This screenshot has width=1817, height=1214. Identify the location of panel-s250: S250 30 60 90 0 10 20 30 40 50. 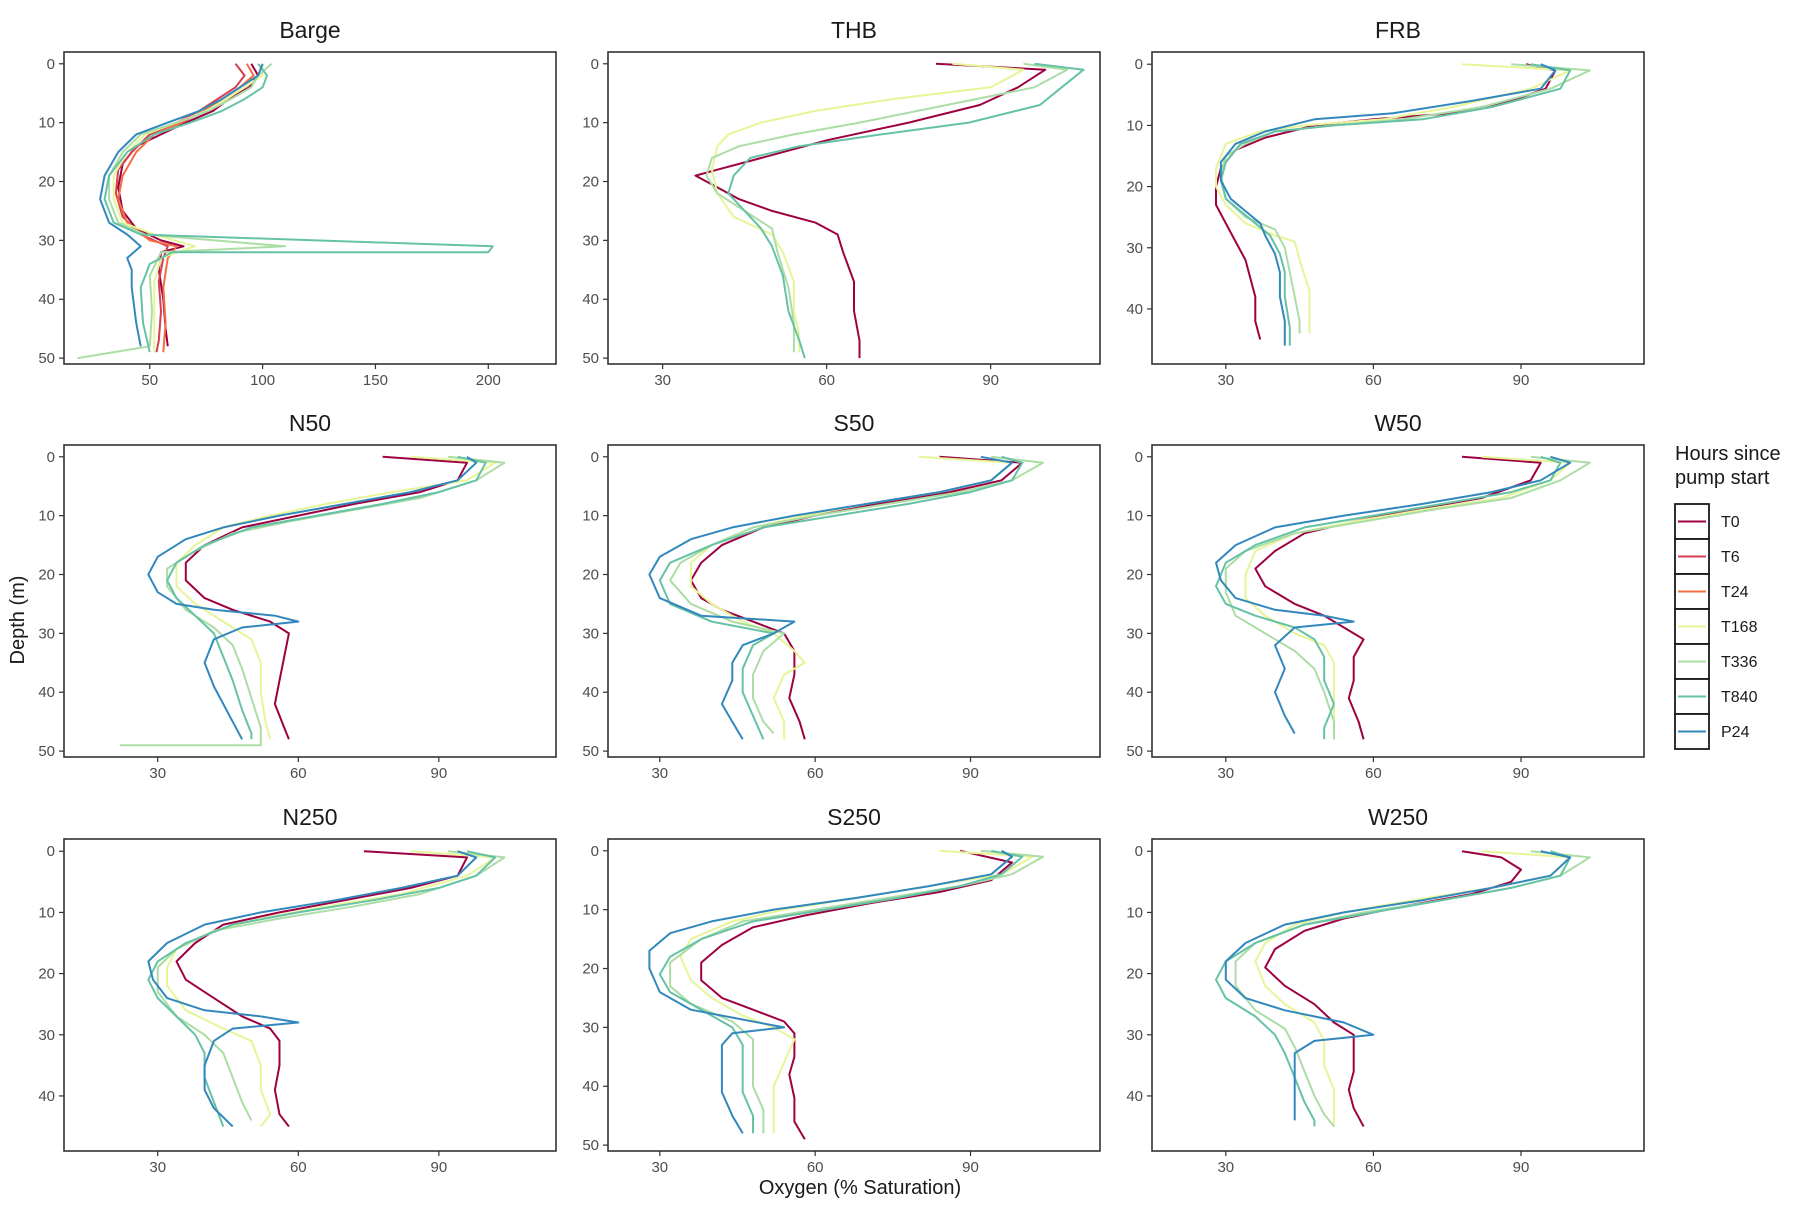
(841, 990).